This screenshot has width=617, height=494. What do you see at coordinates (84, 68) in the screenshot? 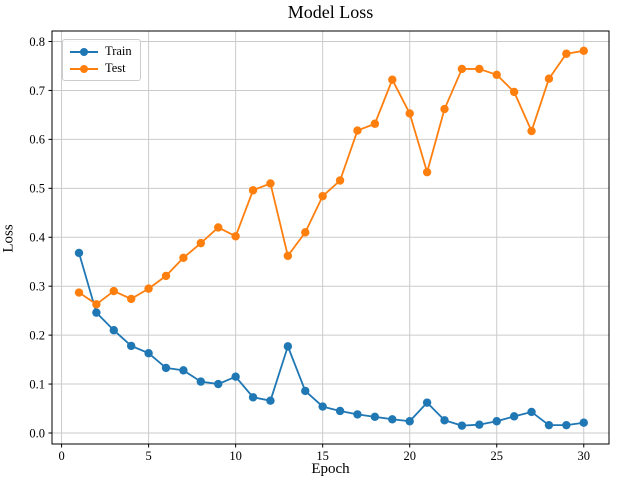
I see `test-line-swatch` at bounding box center [84, 68].